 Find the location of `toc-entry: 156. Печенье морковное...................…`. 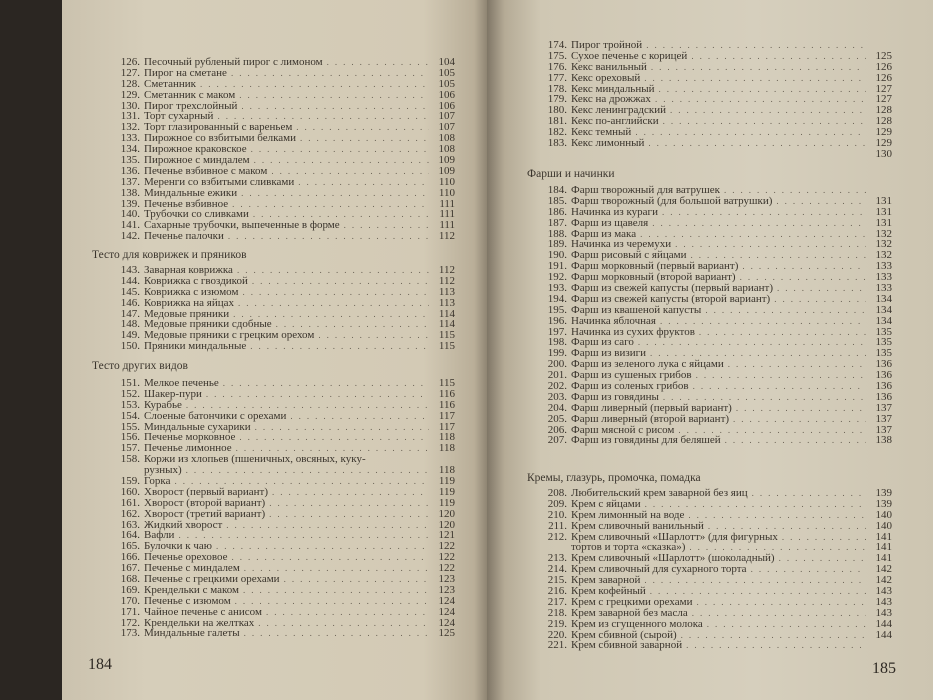

toc-entry: 156. Печенье морковное...................… is located at coordinates (282, 437).